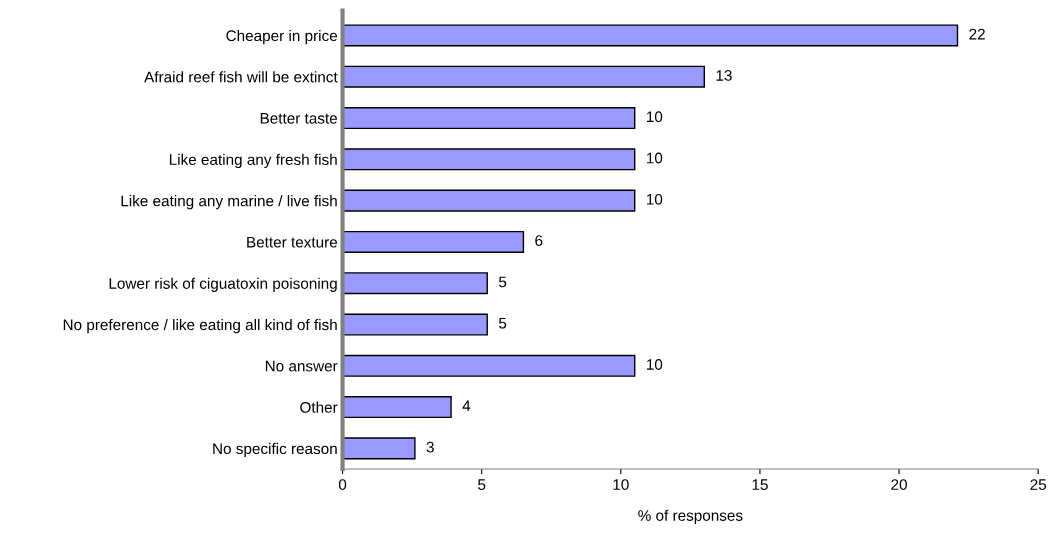  Describe the element at coordinates (977, 34) in the screenshot. I see `data-label: 22` at that location.